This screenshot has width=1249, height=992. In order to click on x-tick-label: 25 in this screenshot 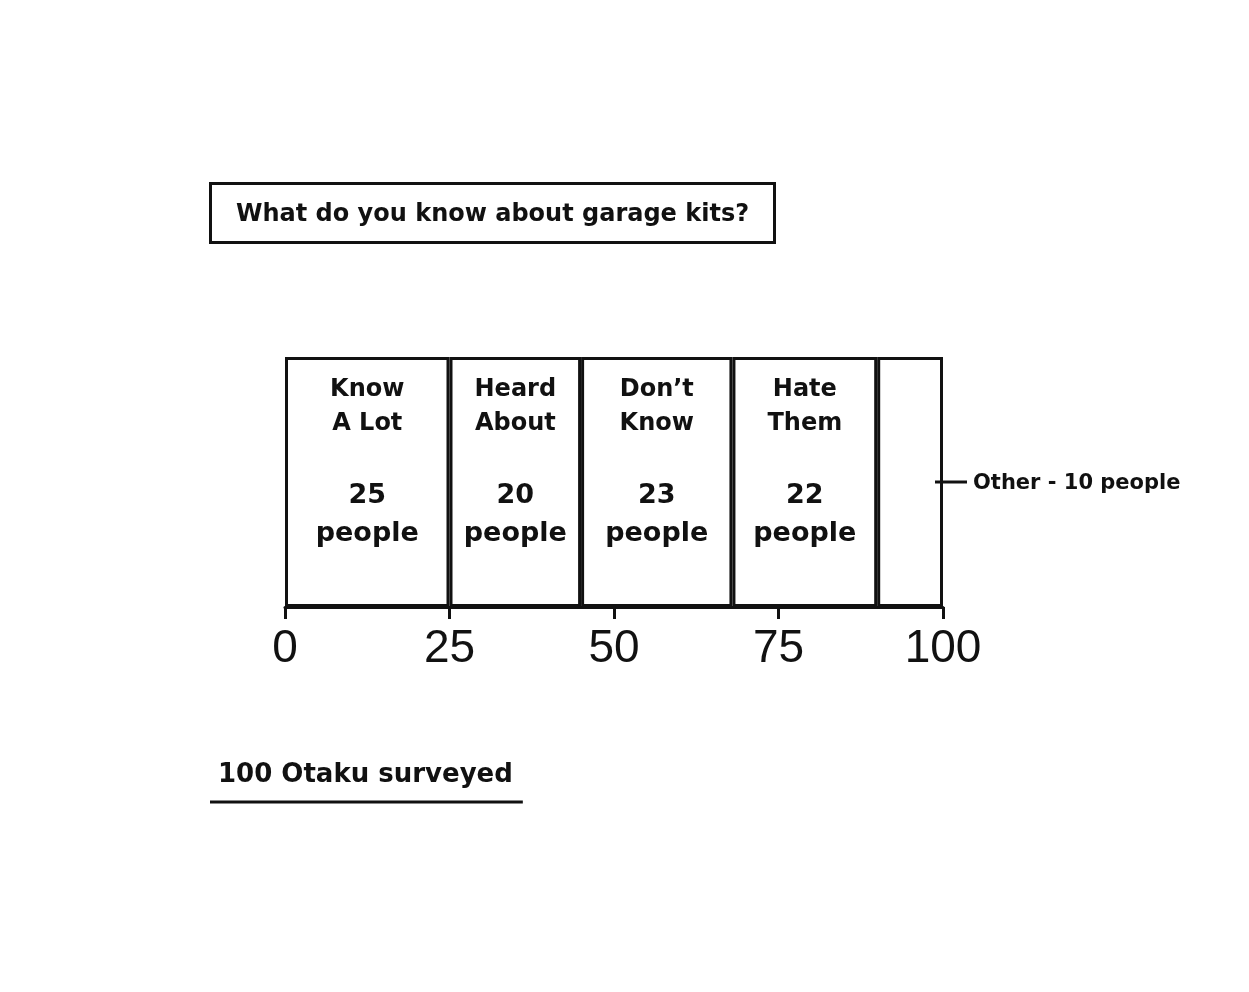, I will do `click(449, 646)`.